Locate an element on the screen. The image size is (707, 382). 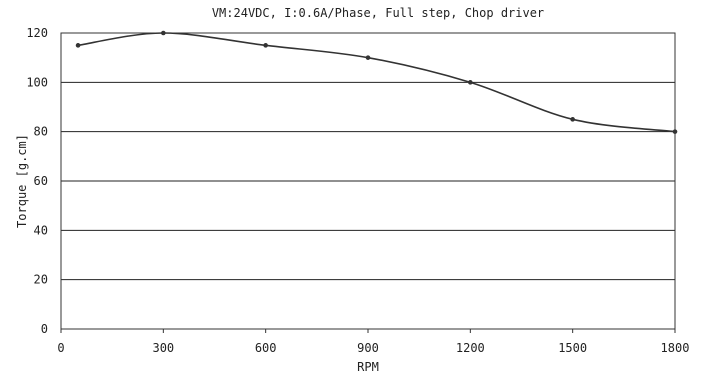
y-tick-labels: 0 20 40 60 80 100 120 is located at coordinates (37, 181).